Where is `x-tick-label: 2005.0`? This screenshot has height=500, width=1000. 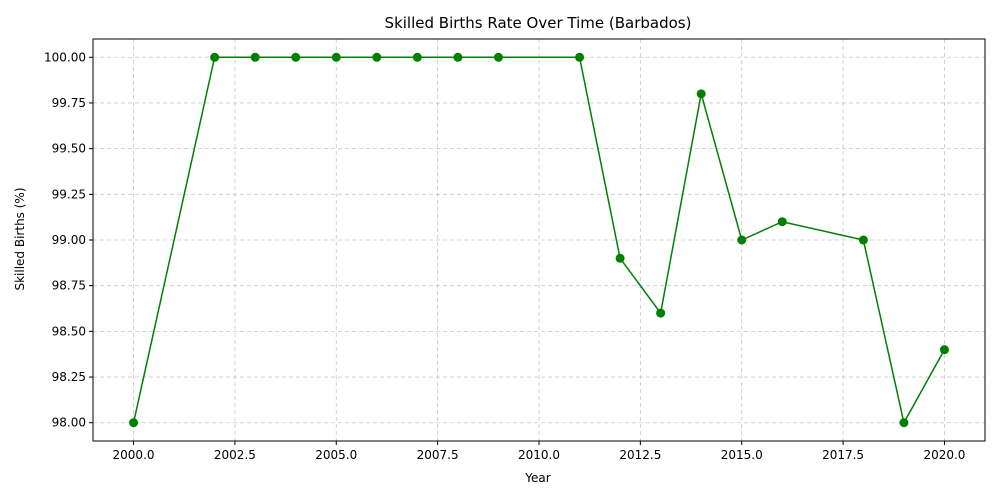 x-tick-label: 2005.0 is located at coordinates (336, 455).